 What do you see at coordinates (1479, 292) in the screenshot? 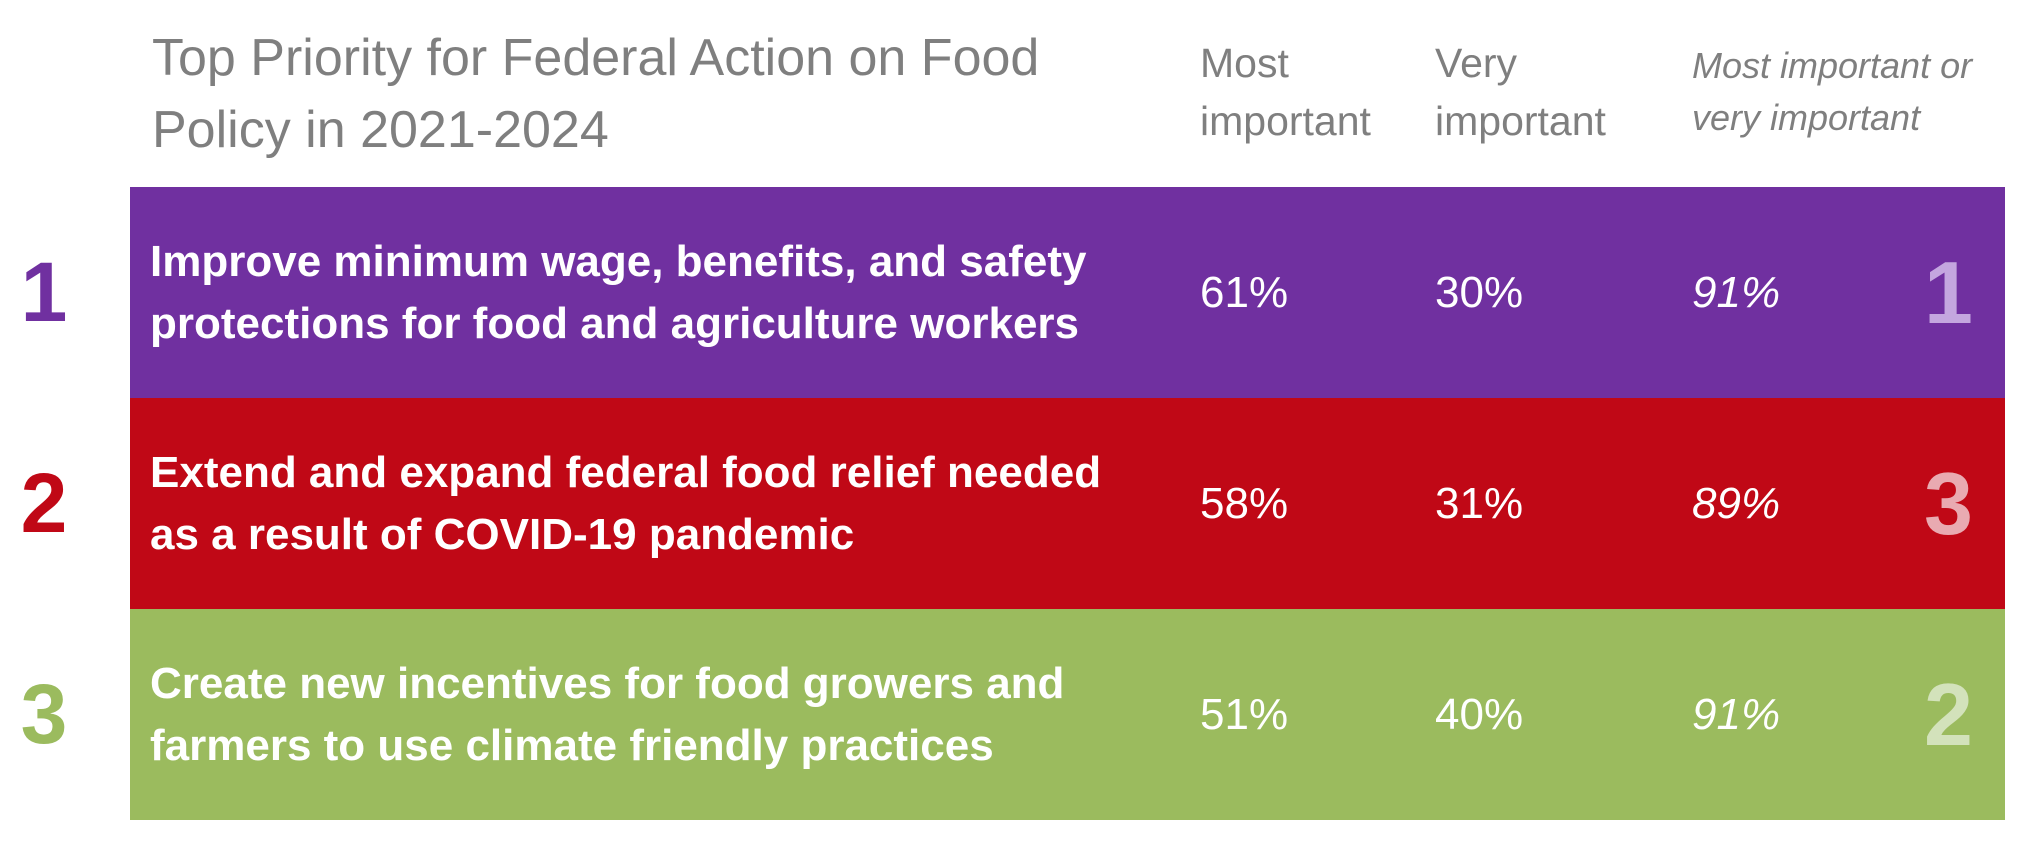
I see `cell-very-important: 30%` at bounding box center [1479, 292].